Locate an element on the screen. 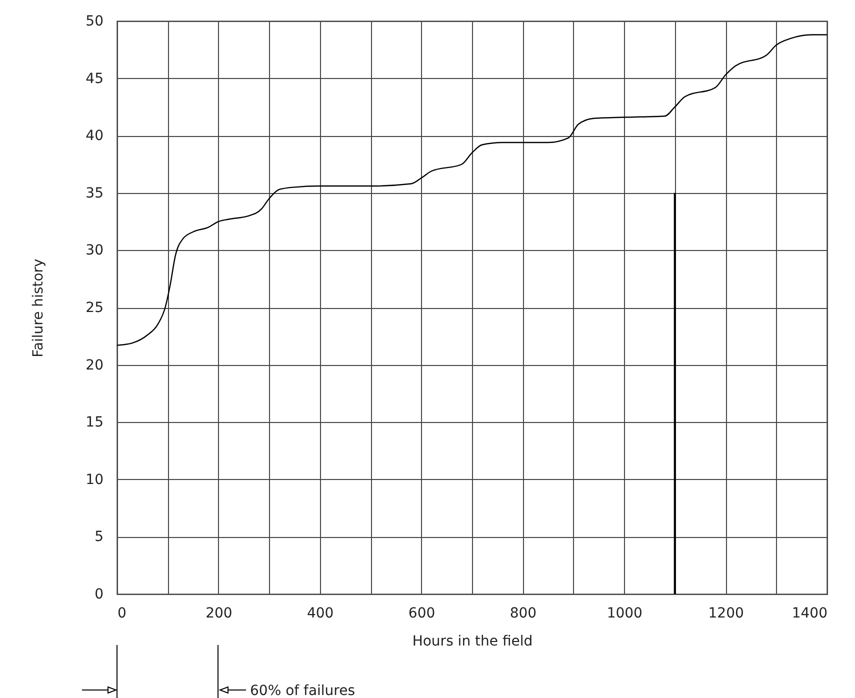 The image size is (855, 698). x-tick-label: 600 is located at coordinates (422, 614).